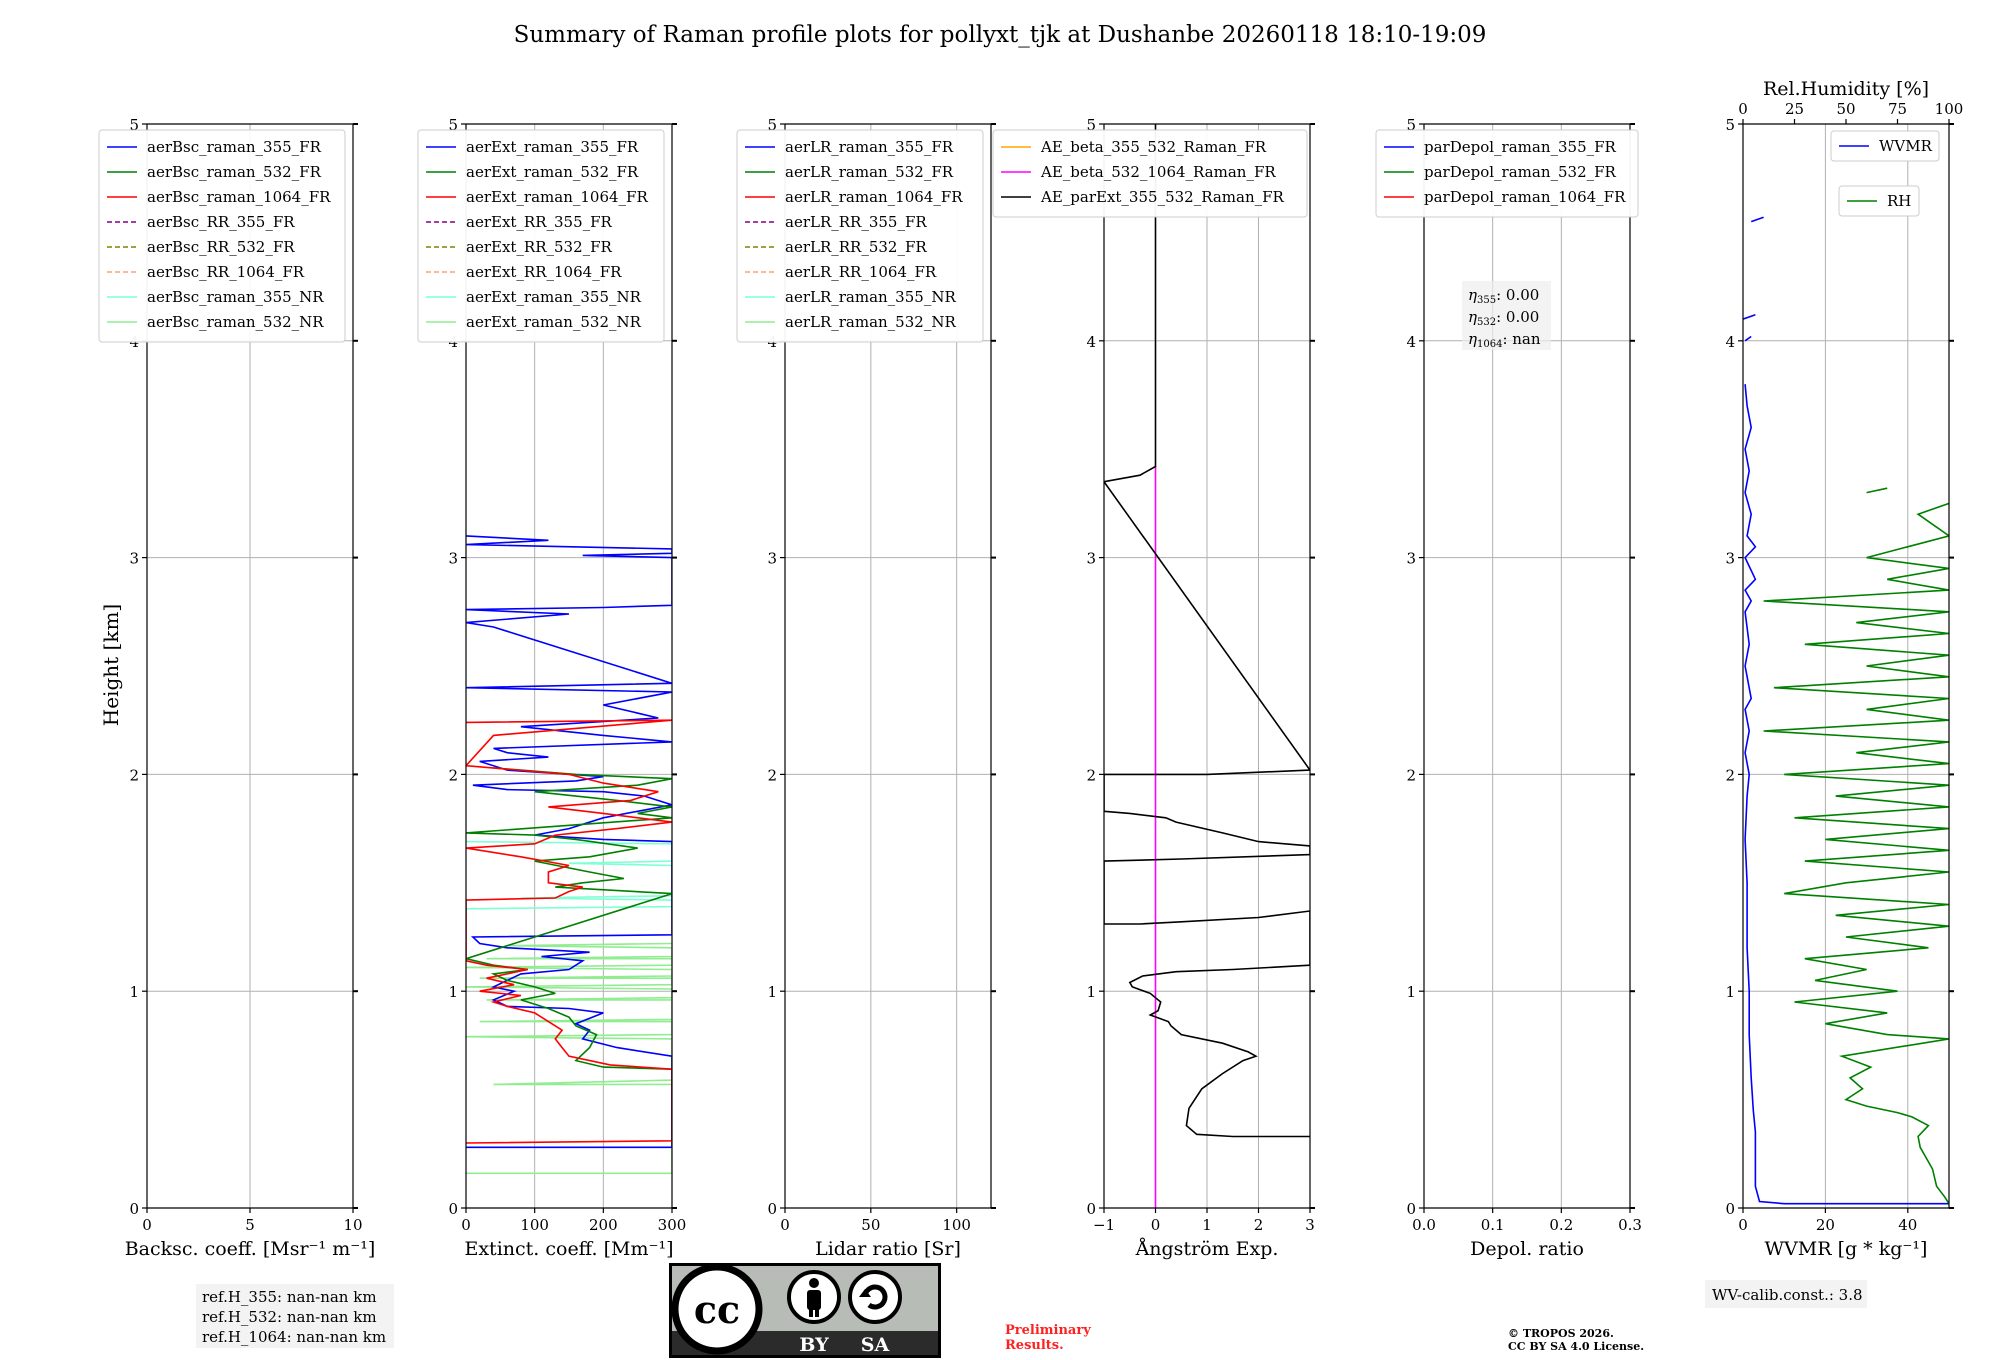 The image size is (2000, 1360). What do you see at coordinates (294, 1337) in the screenshot?
I see `ref-height-1064: ref.H_1064: nan-nan km` at bounding box center [294, 1337].